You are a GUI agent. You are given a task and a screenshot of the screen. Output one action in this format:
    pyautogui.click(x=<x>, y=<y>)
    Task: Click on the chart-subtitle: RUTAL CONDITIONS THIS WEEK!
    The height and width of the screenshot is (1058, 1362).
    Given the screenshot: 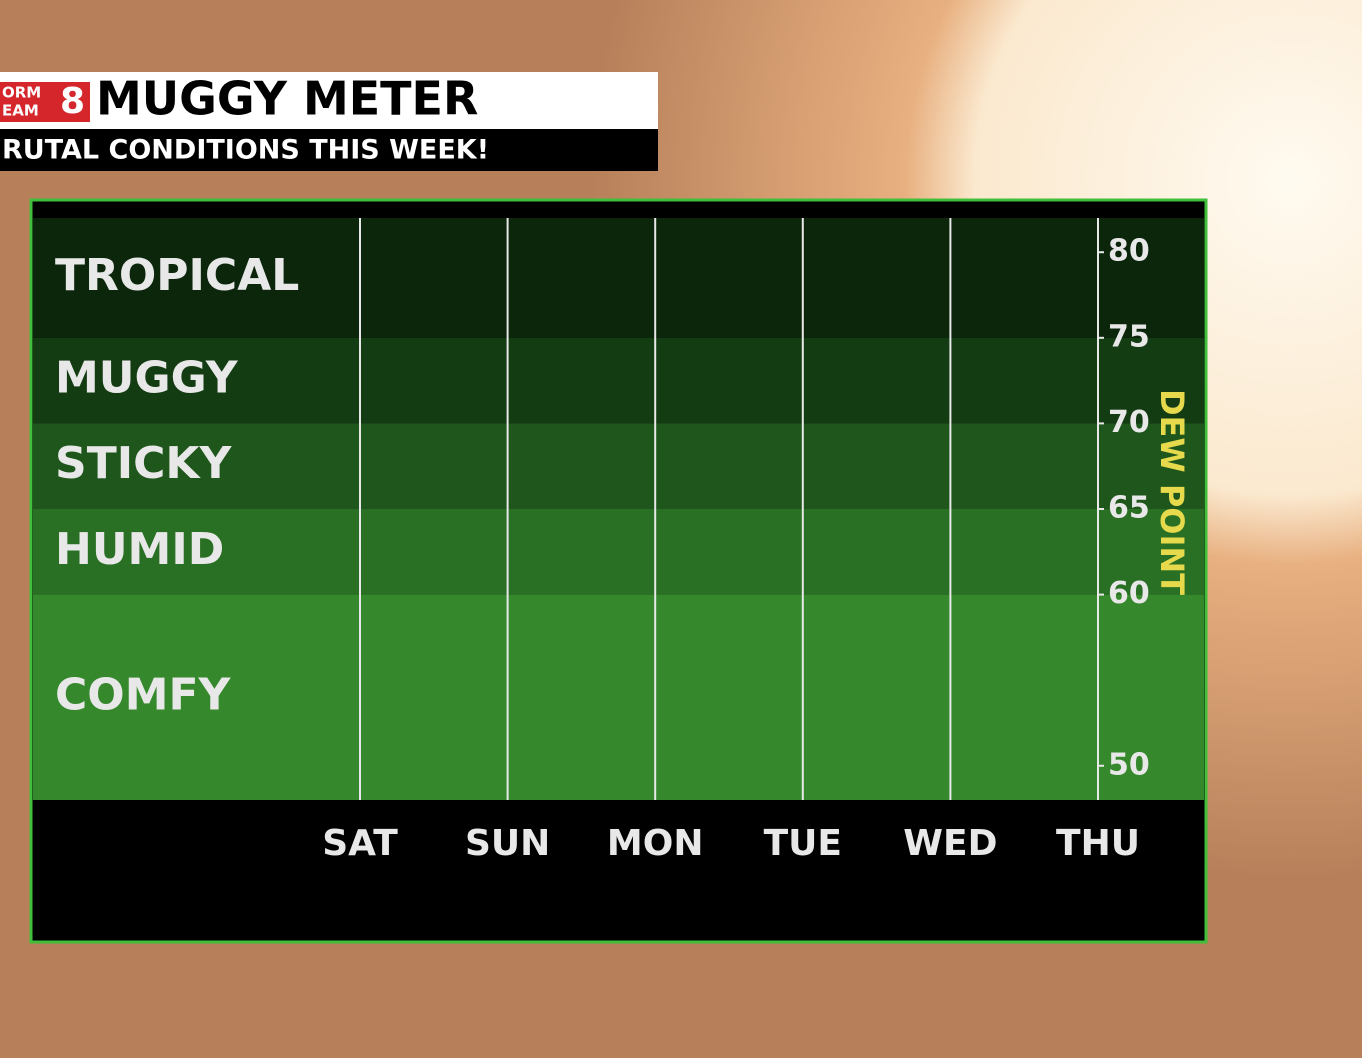 What is the action you would take?
    pyautogui.click(x=245, y=150)
    